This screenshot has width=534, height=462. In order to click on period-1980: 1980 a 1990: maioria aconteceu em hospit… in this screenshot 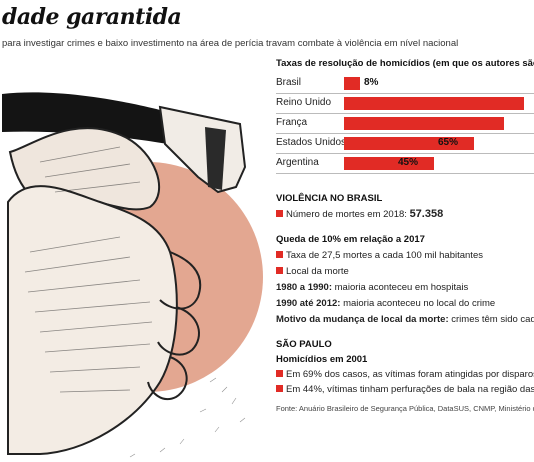, I will do `click(372, 287)`.